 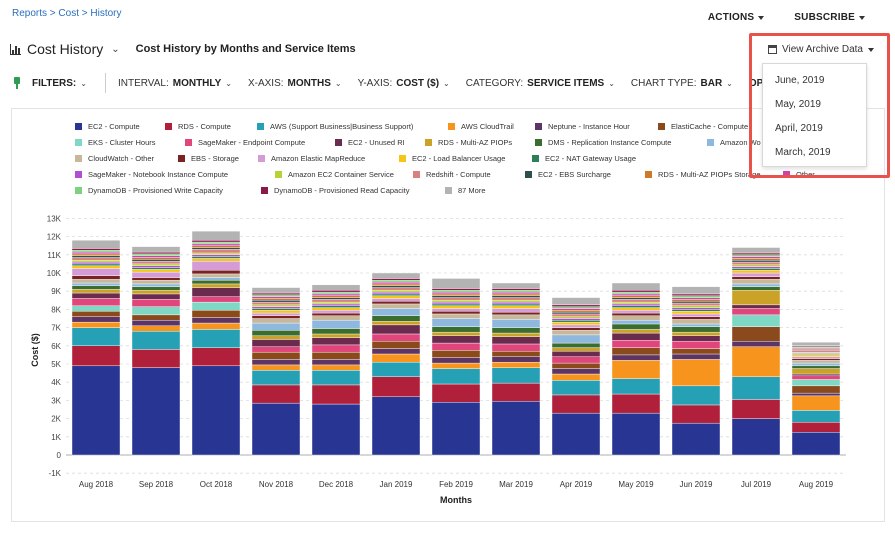 What do you see at coordinates (576, 484) in the screenshot?
I see `x-tick-label: Apr 2019` at bounding box center [576, 484].